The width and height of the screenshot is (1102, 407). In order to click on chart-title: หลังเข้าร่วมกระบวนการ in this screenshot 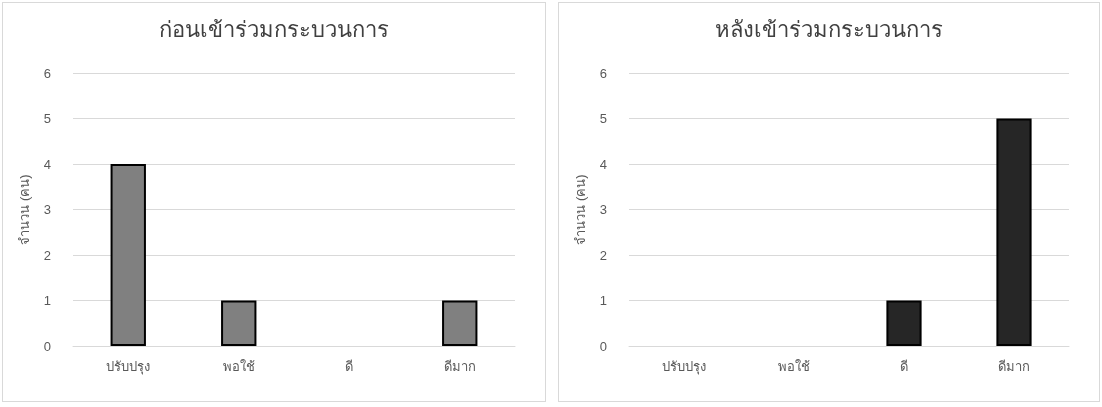, I will do `click(829, 29)`.